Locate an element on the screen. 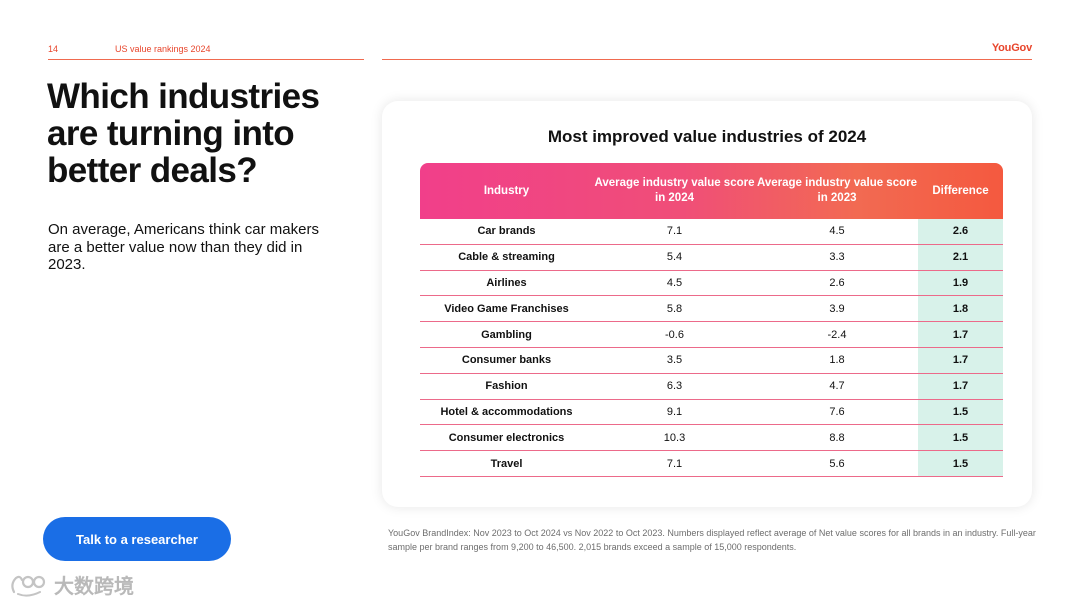  cell-industry: Consumer electronics is located at coordinates (506, 437).